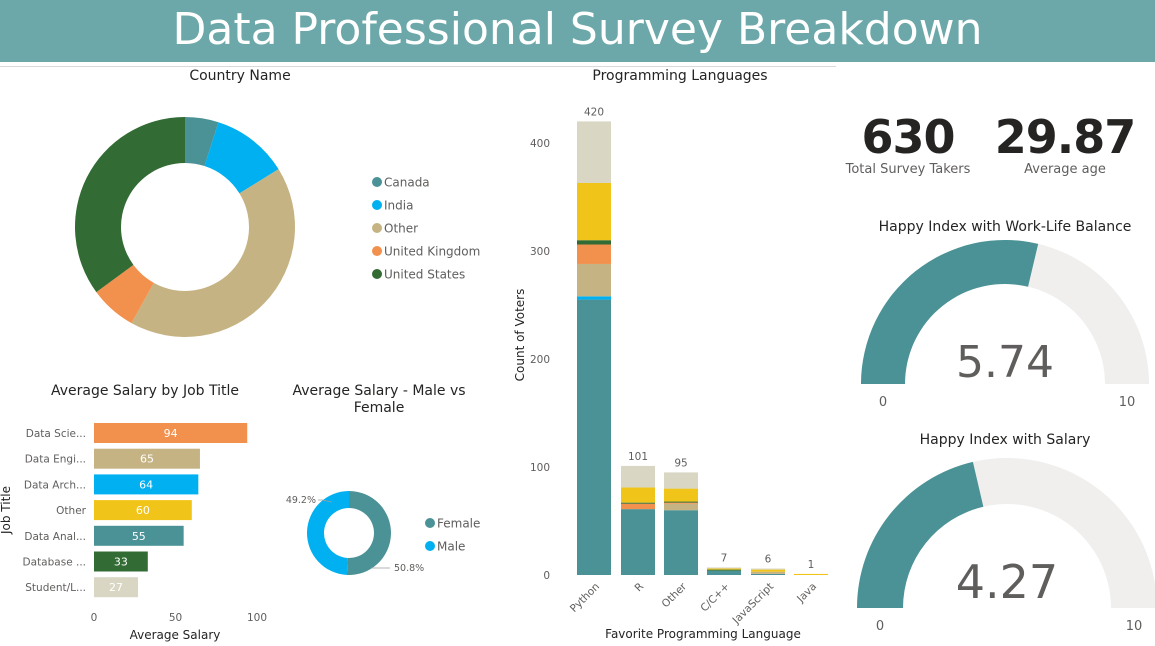 This screenshot has width=1155, height=646. I want to click on y-axis-label: Job Title, so click(6, 510).